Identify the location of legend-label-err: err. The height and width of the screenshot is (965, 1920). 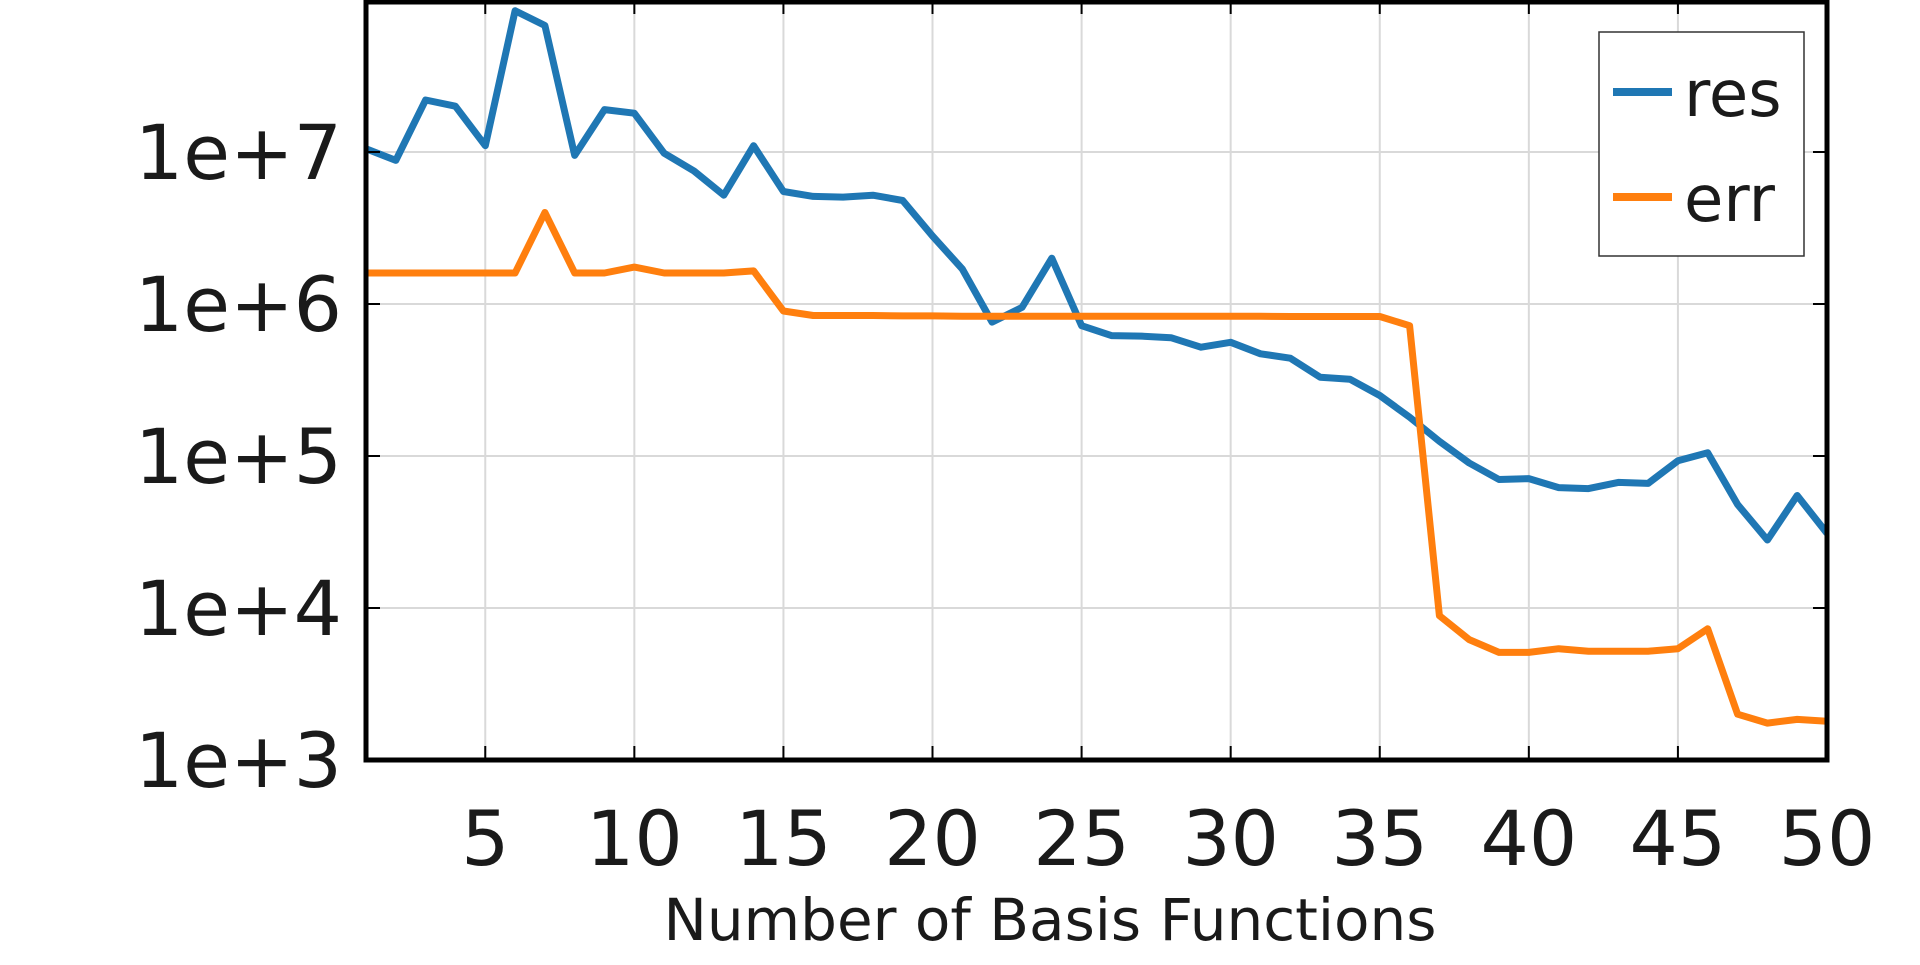
(1730, 200).